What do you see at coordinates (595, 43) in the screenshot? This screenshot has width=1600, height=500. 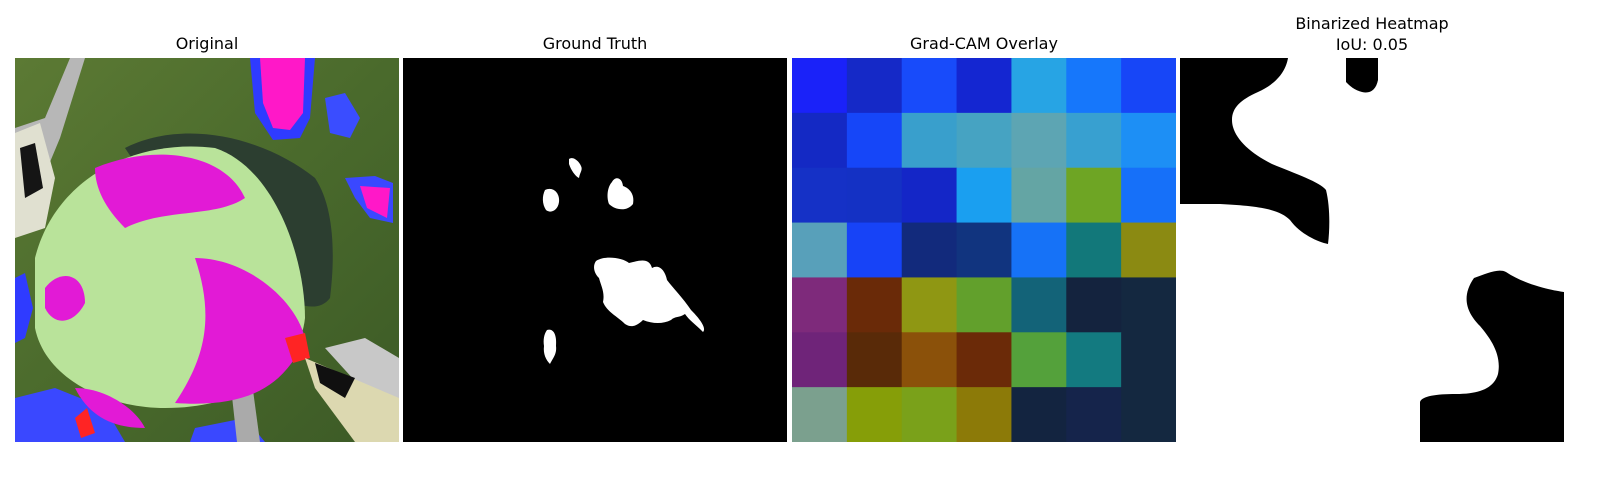 I see `panel-title: Ground Truth` at bounding box center [595, 43].